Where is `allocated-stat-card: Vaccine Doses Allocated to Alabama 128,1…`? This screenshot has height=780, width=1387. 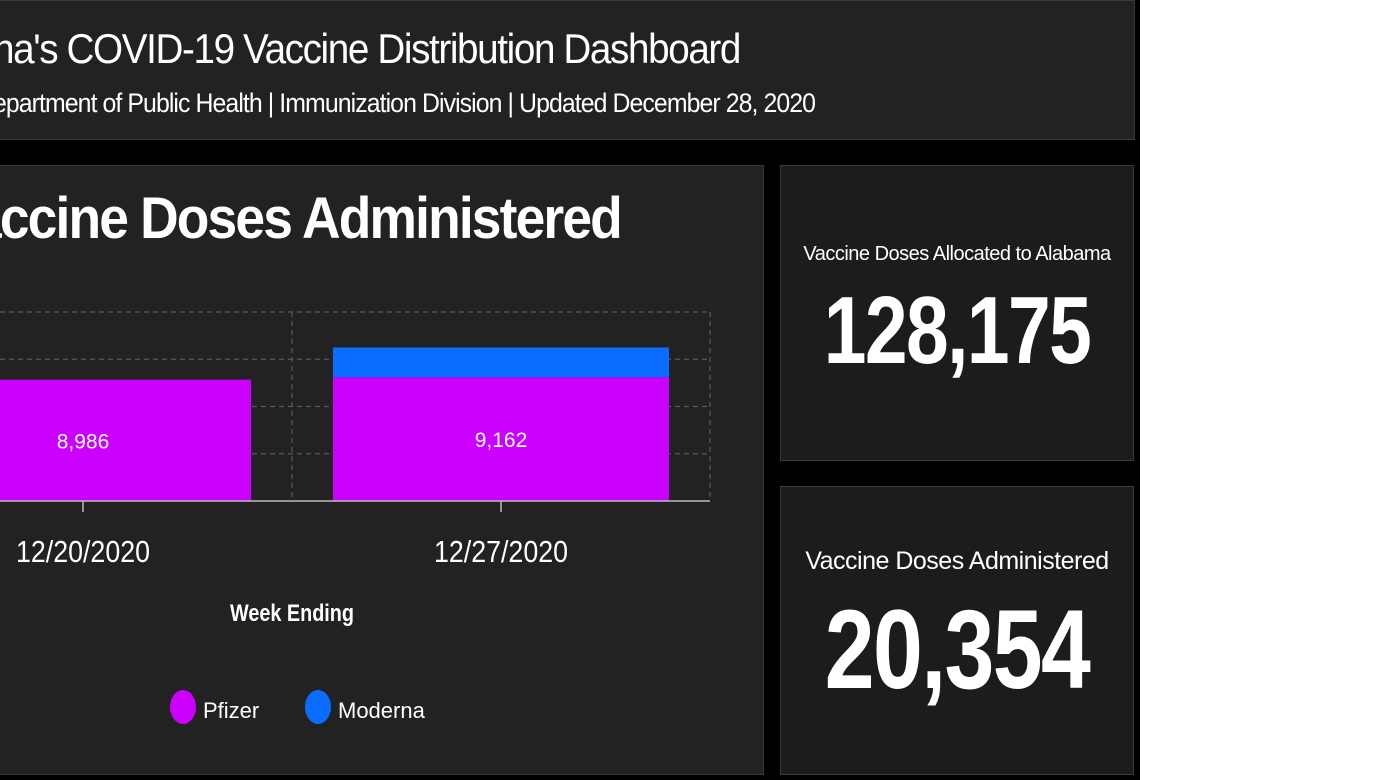 allocated-stat-card: Vaccine Doses Allocated to Alabama 128,1… is located at coordinates (957, 313).